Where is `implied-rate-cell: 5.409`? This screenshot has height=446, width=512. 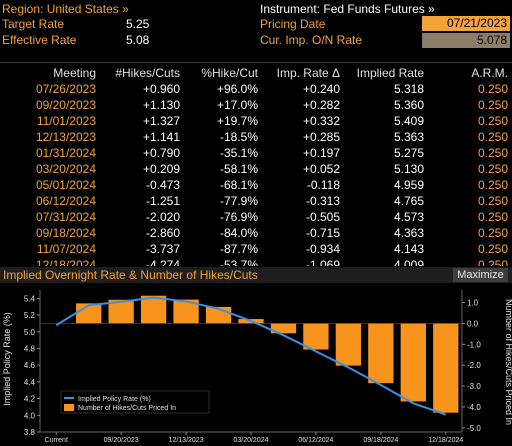
implied-rate-cell: 5.409 is located at coordinates (408, 121).